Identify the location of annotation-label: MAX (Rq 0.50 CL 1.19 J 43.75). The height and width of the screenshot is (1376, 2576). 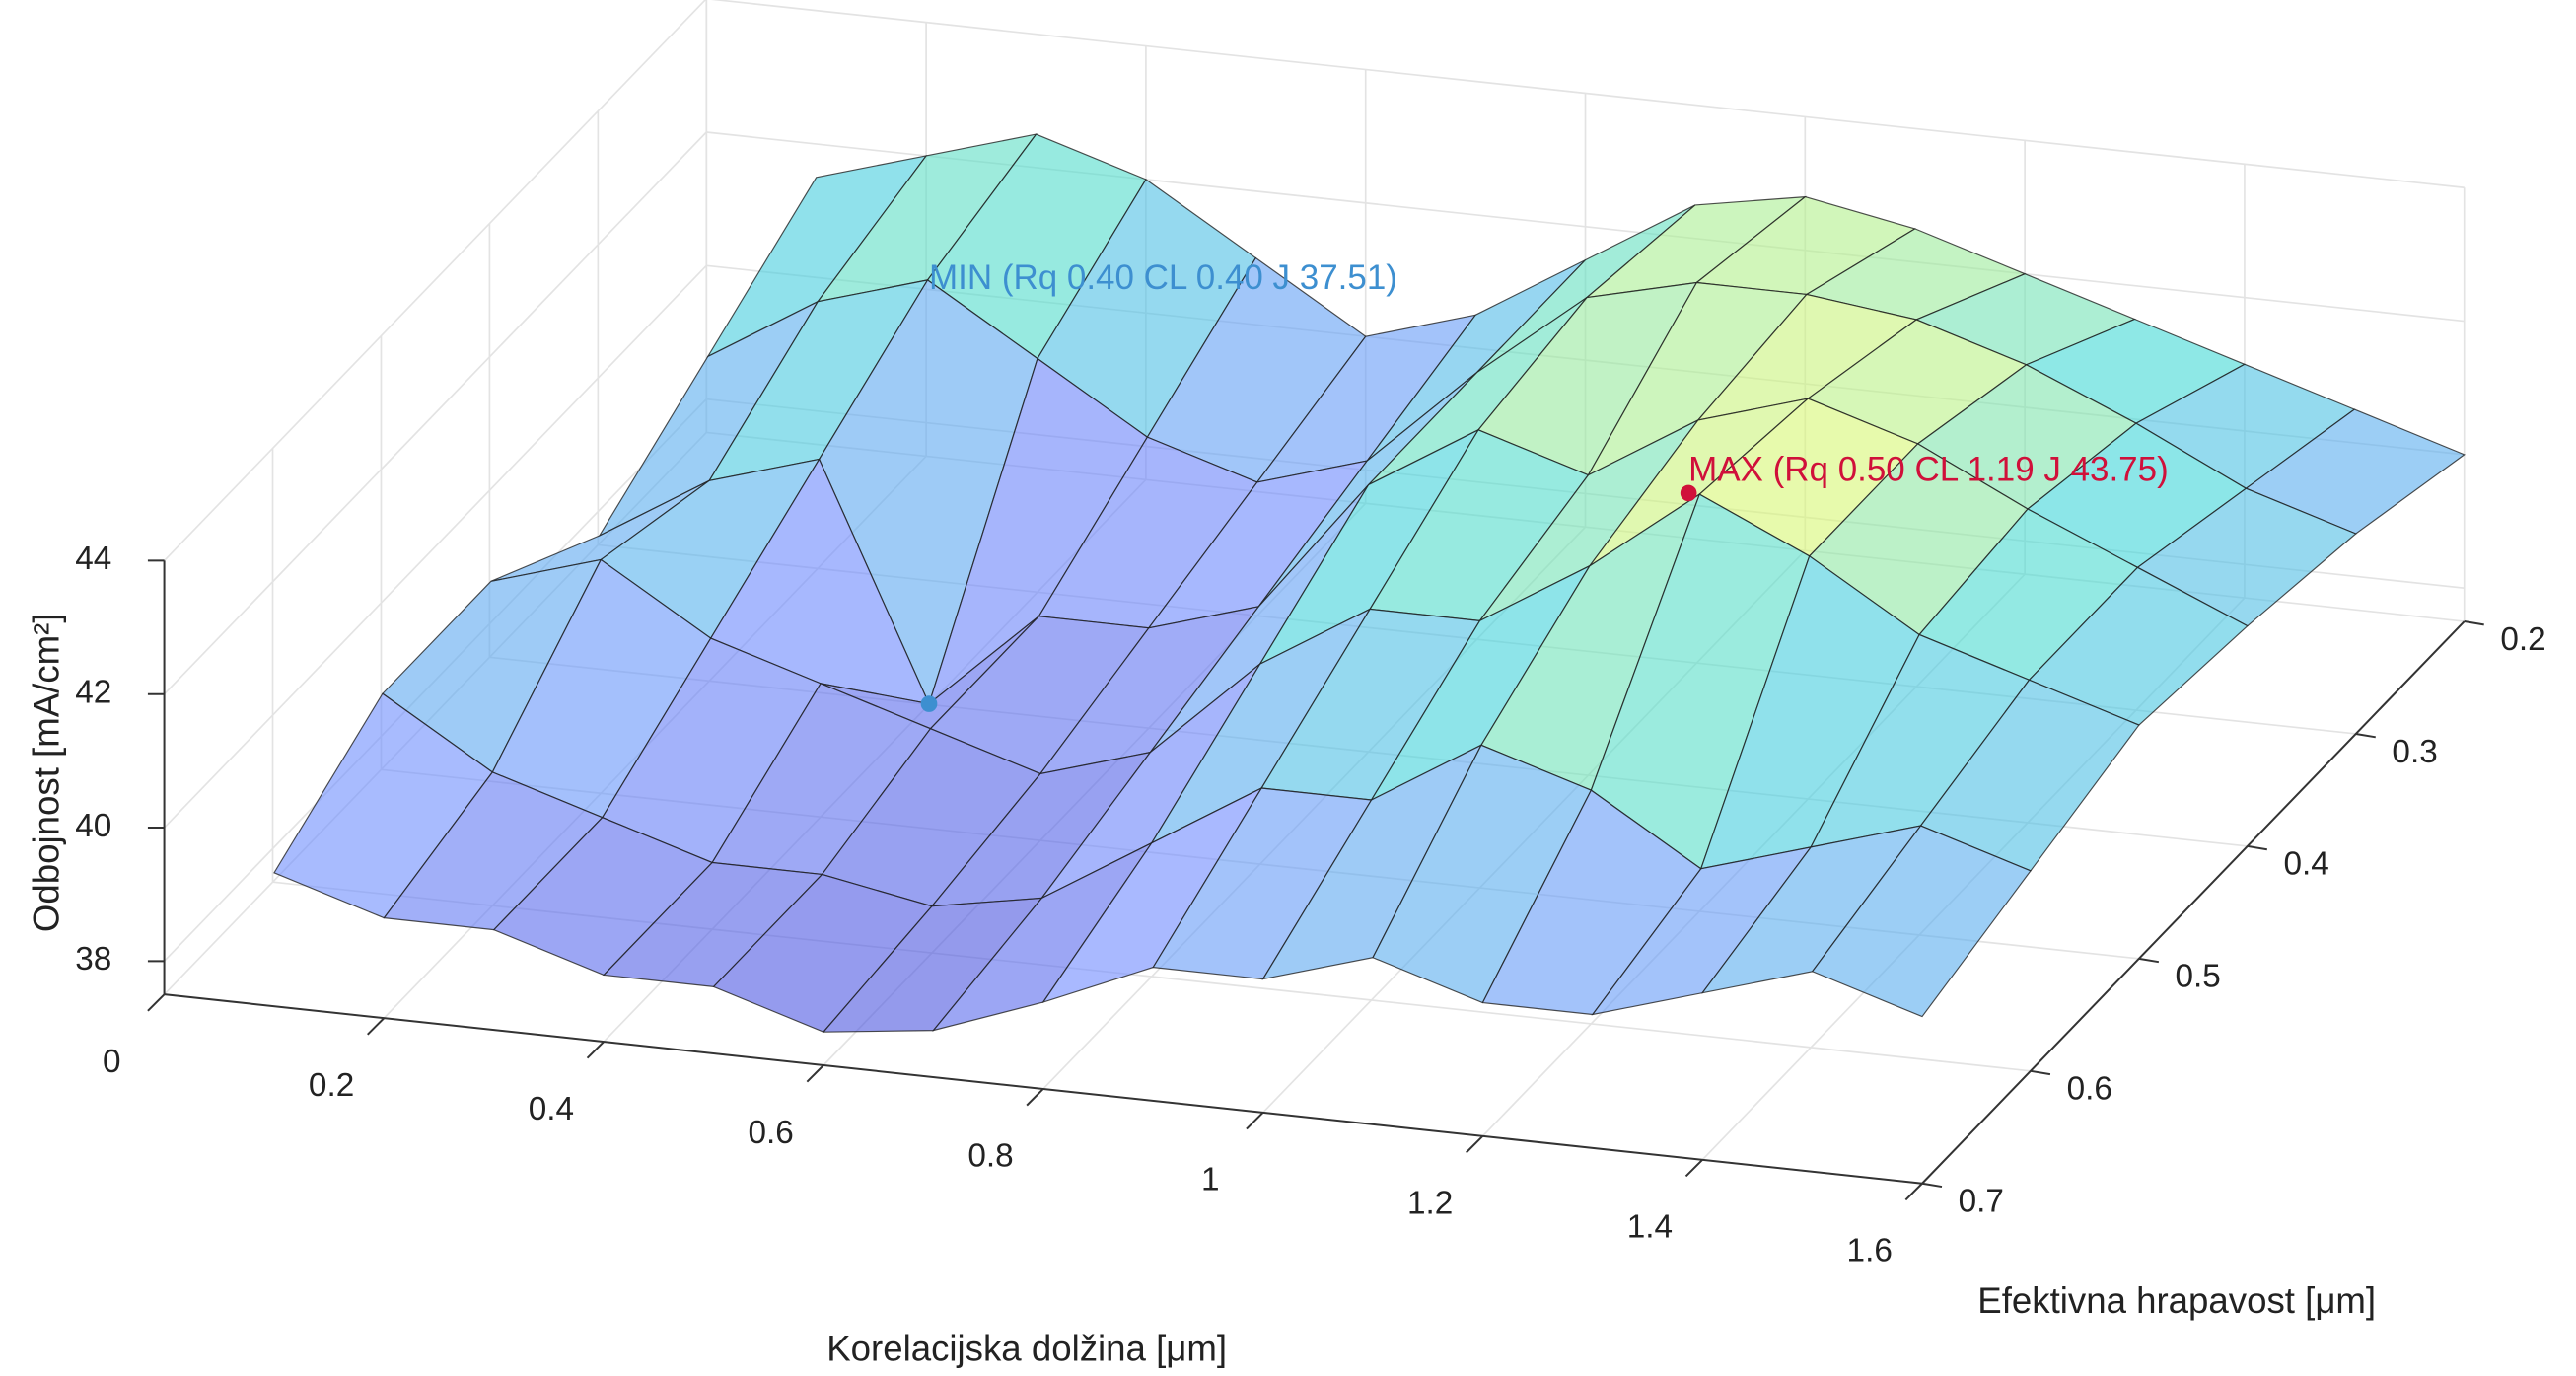
(1928, 469).